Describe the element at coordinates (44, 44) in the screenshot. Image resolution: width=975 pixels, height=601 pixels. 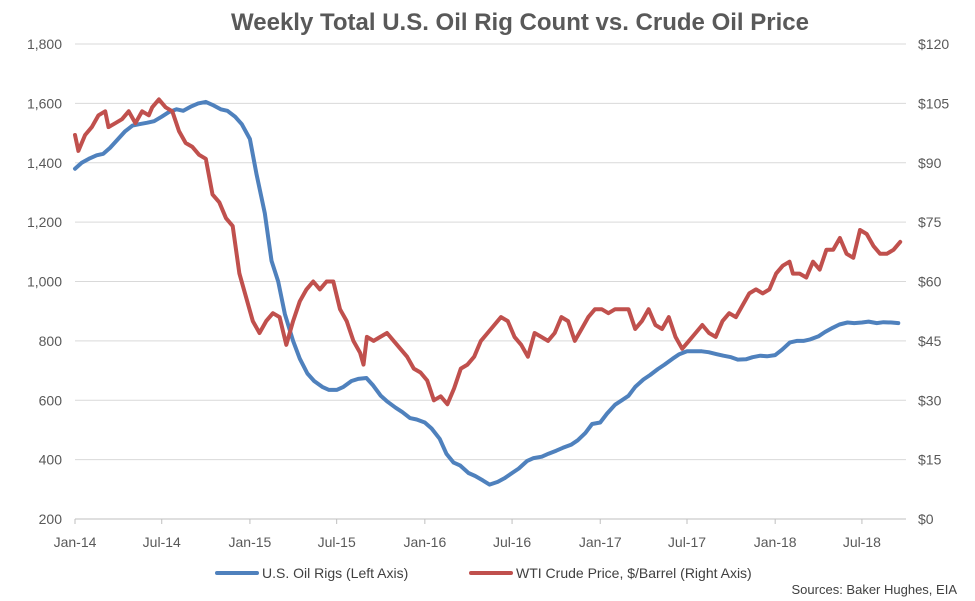
I see `left-axis-tick-label: 1,800` at that location.